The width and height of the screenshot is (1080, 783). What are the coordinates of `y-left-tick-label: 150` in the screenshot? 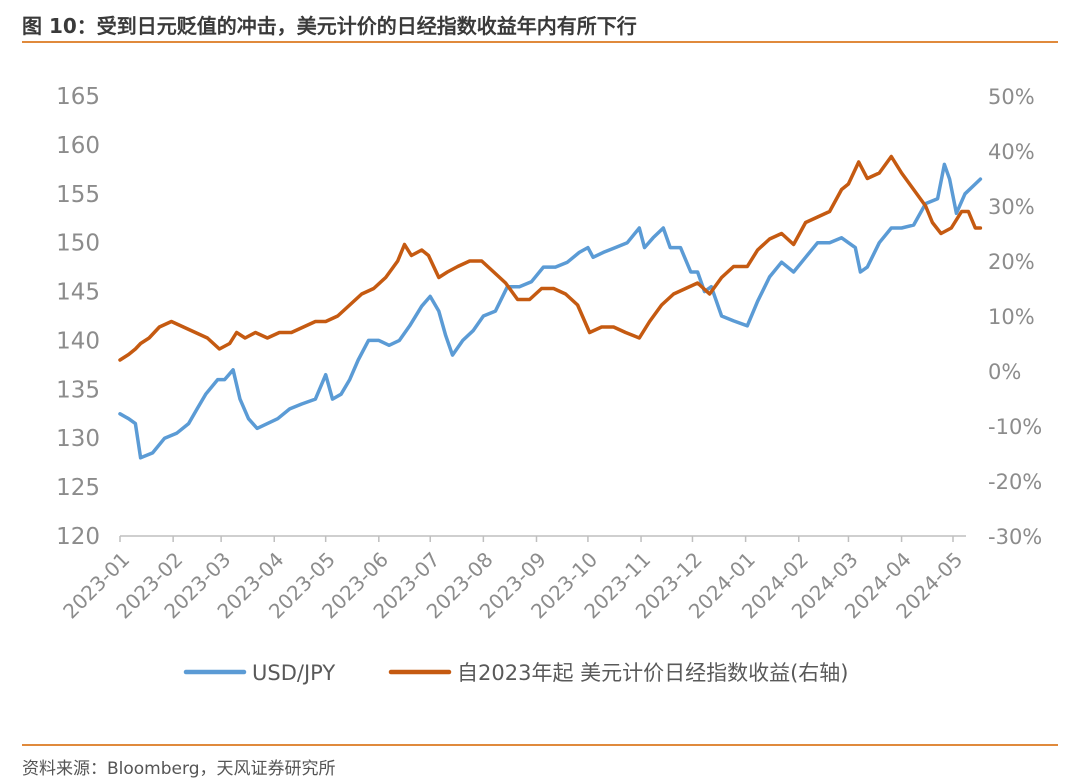 It's located at (78, 244).